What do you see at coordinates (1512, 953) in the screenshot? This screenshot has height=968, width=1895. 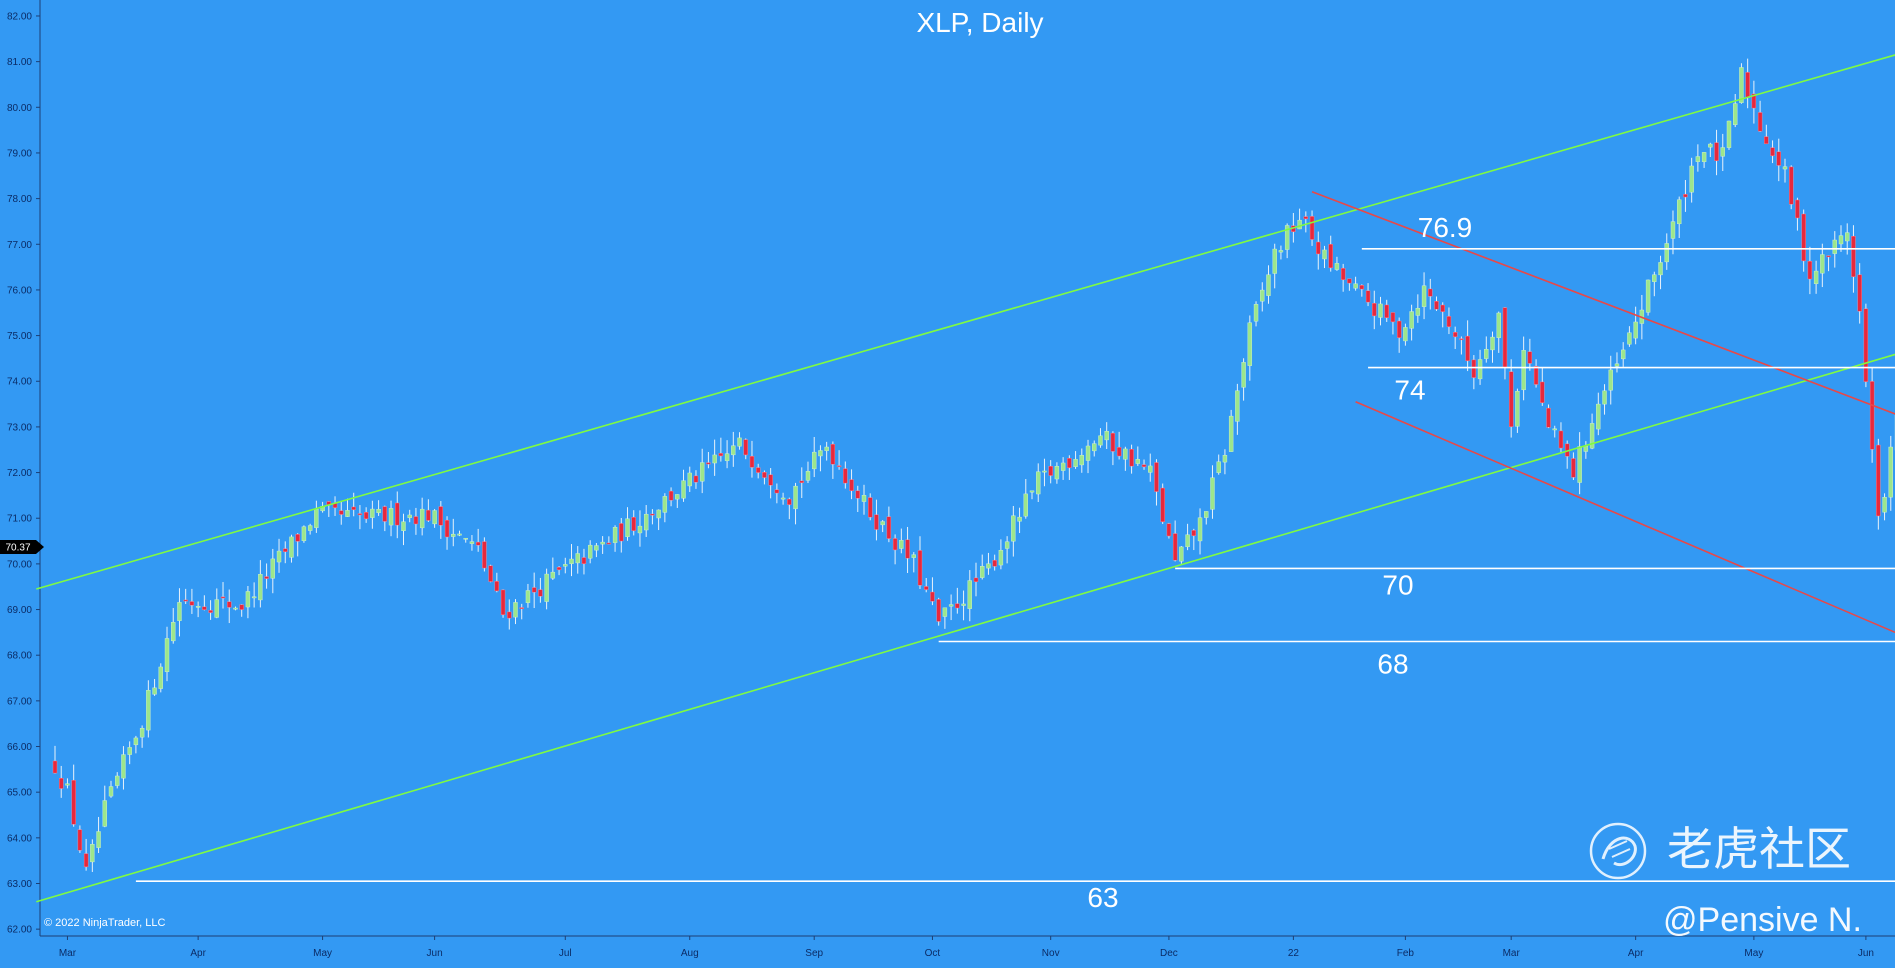 I see `x-tick-label: Mar` at bounding box center [1512, 953].